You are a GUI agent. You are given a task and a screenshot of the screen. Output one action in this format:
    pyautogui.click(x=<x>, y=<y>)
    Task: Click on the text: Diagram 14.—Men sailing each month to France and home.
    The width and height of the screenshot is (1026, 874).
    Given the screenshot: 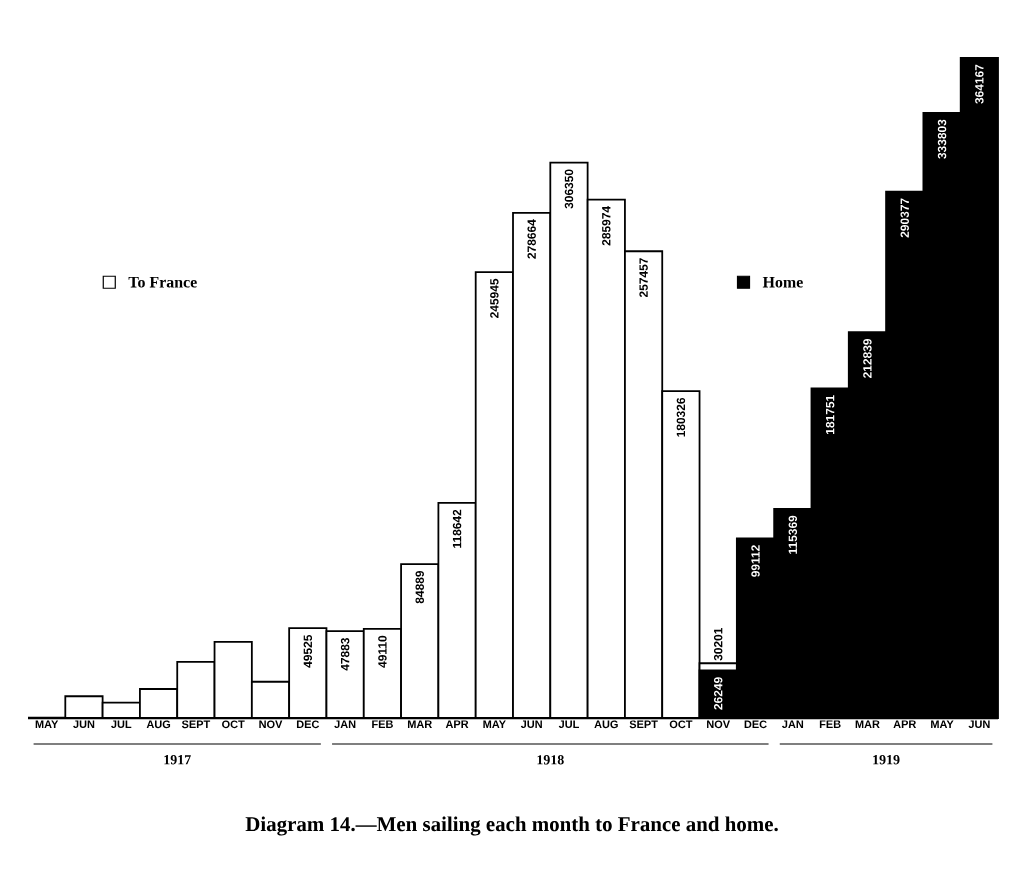 What is the action you would take?
    pyautogui.click(x=511, y=826)
    